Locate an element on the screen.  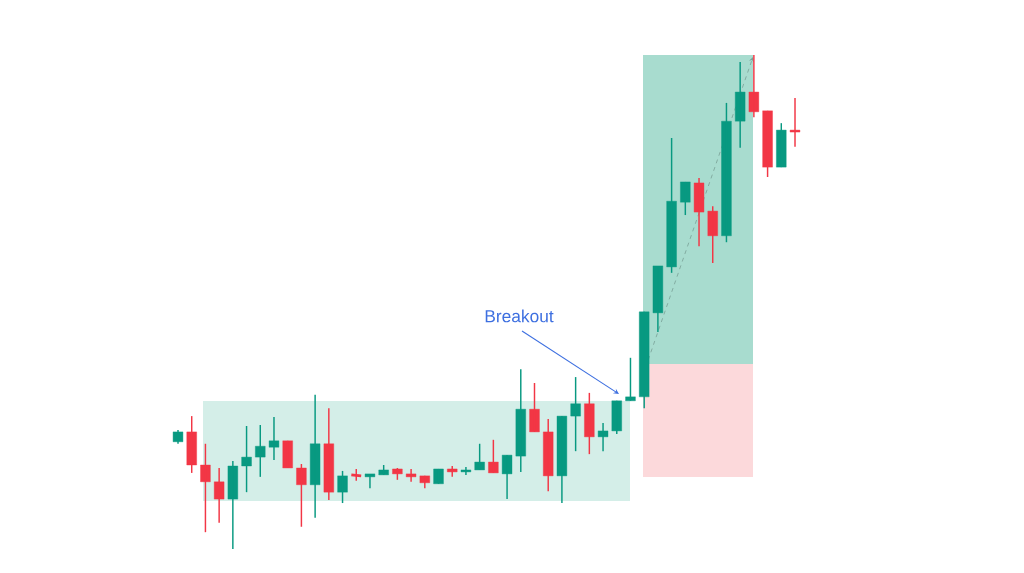
annotation: Breakout is located at coordinates (519, 316).